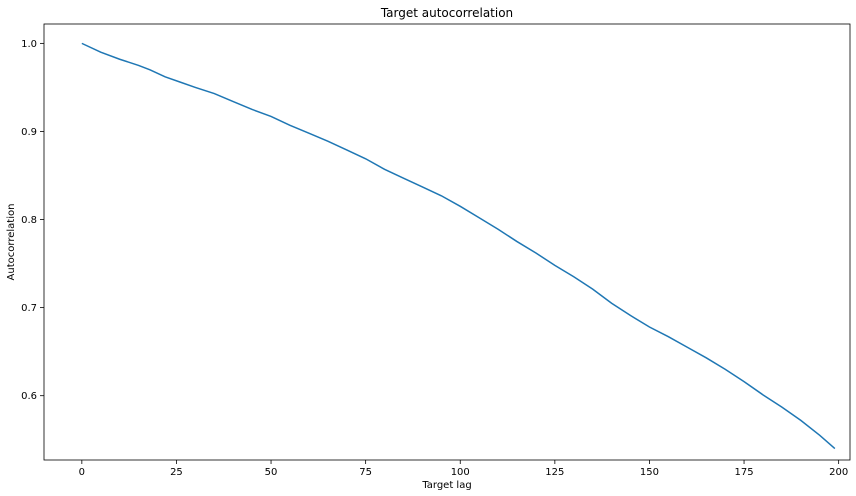 The height and width of the screenshot is (496, 856). Describe the element at coordinates (649, 472) in the screenshot. I see `x-tick-label: 150` at that location.